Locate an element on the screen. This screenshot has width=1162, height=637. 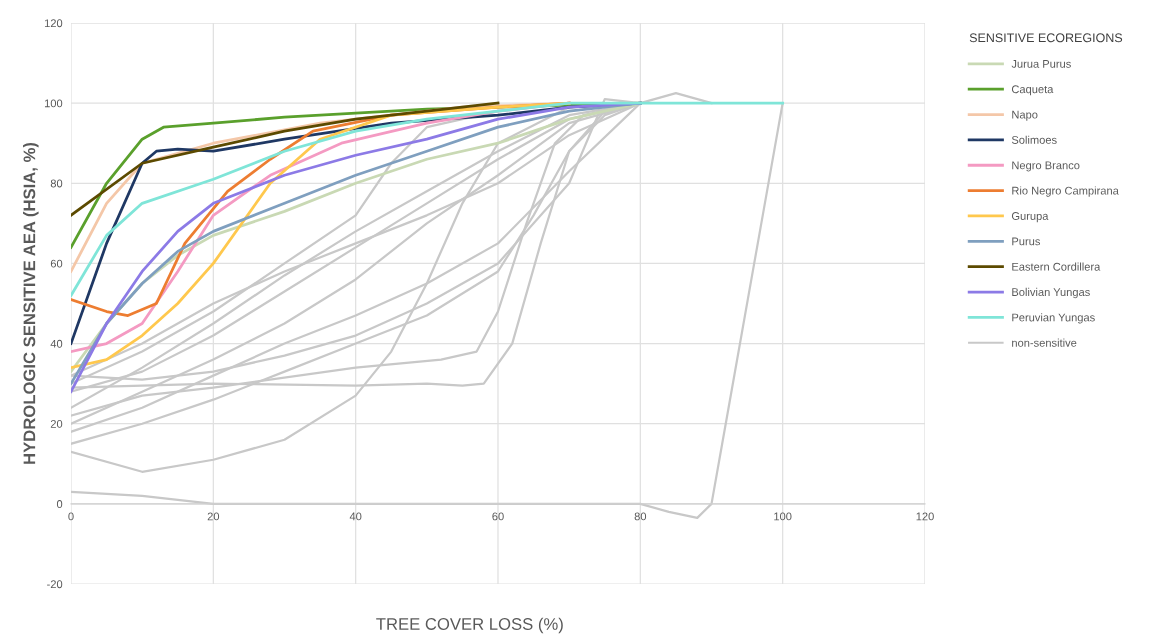
x-tick-label: 40 is located at coordinates (355, 516).